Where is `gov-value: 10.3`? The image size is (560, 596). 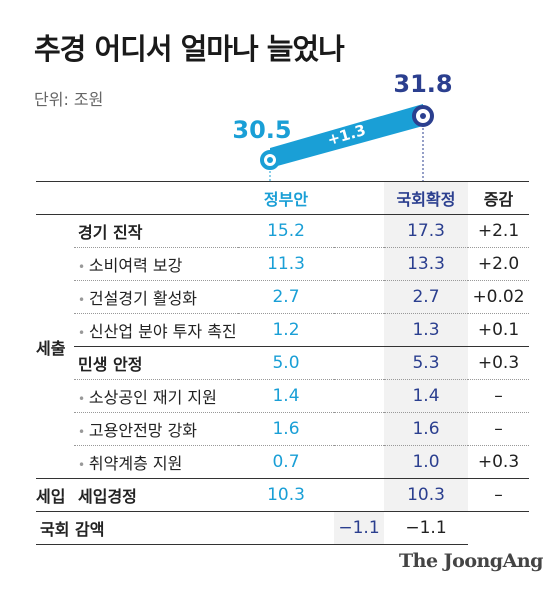 gov-value: 10.3 is located at coordinates (286, 495).